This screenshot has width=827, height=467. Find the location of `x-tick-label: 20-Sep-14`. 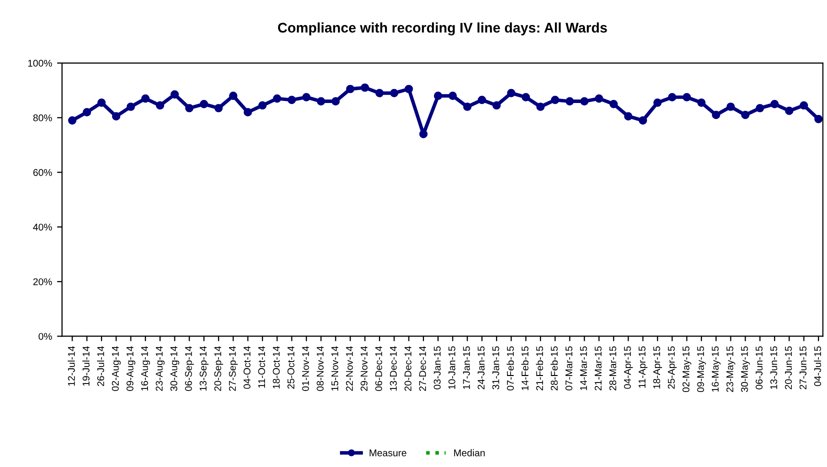

x-tick-label: 20-Sep-14 is located at coordinates (219, 368).